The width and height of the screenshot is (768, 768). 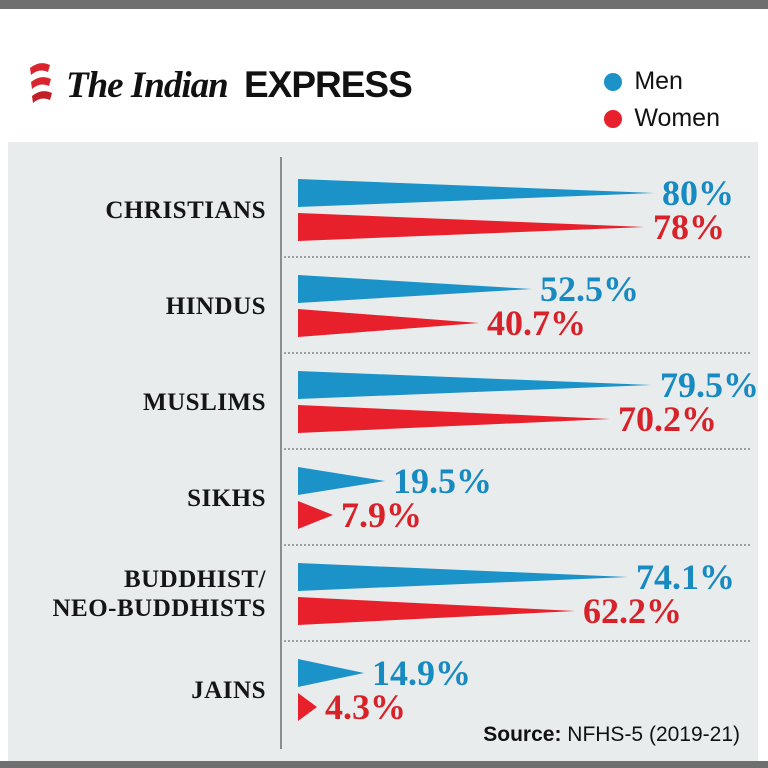 I want to click on chart-row: CHRISTIANS 80% 78%, so click(x=383, y=210).